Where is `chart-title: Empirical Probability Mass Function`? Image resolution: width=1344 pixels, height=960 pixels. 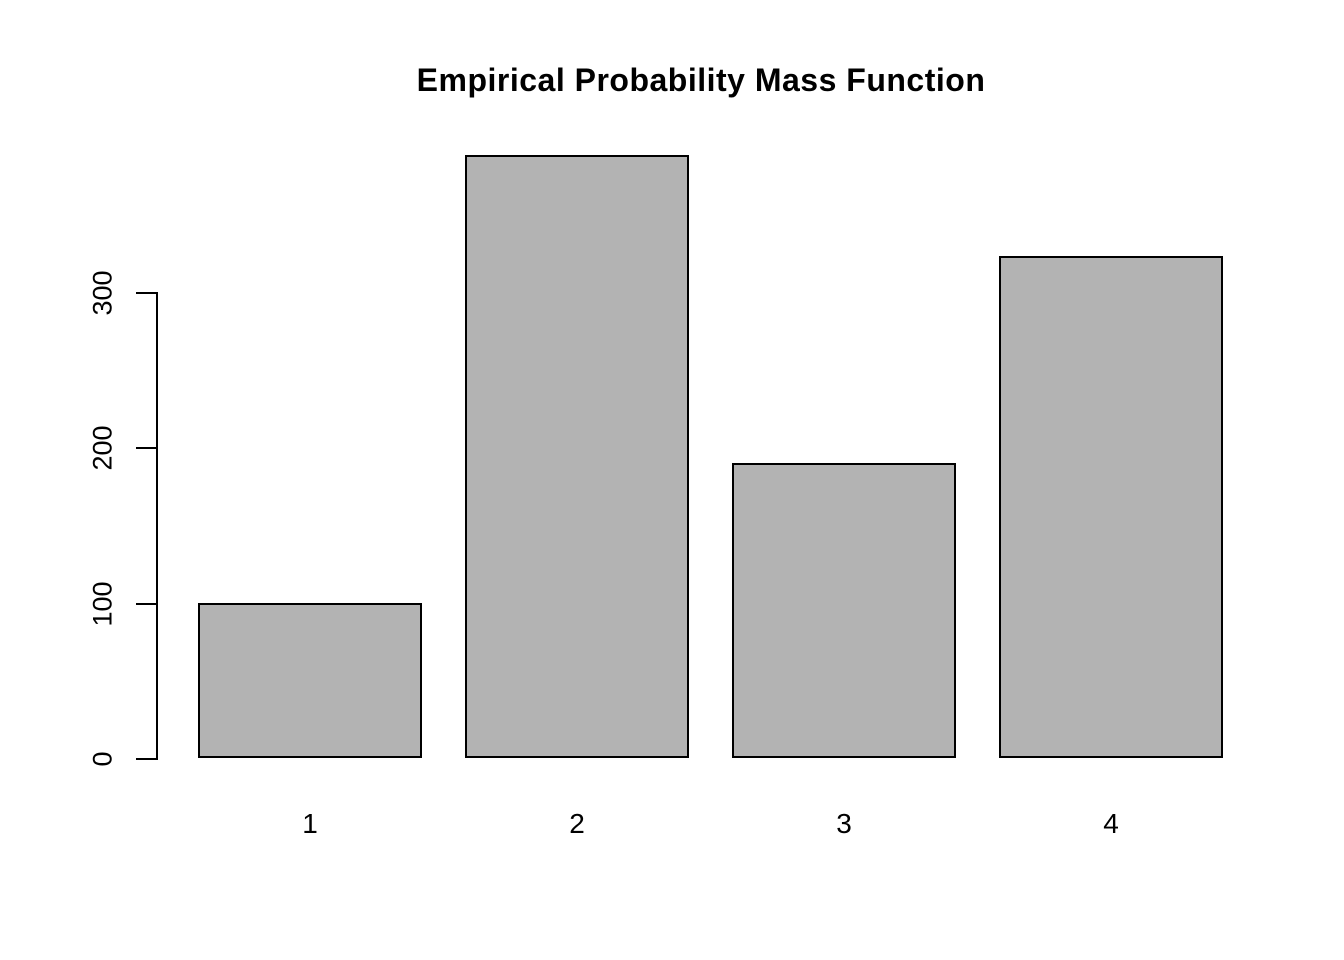 chart-title: Empirical Probability Mass Function is located at coordinates (701, 80).